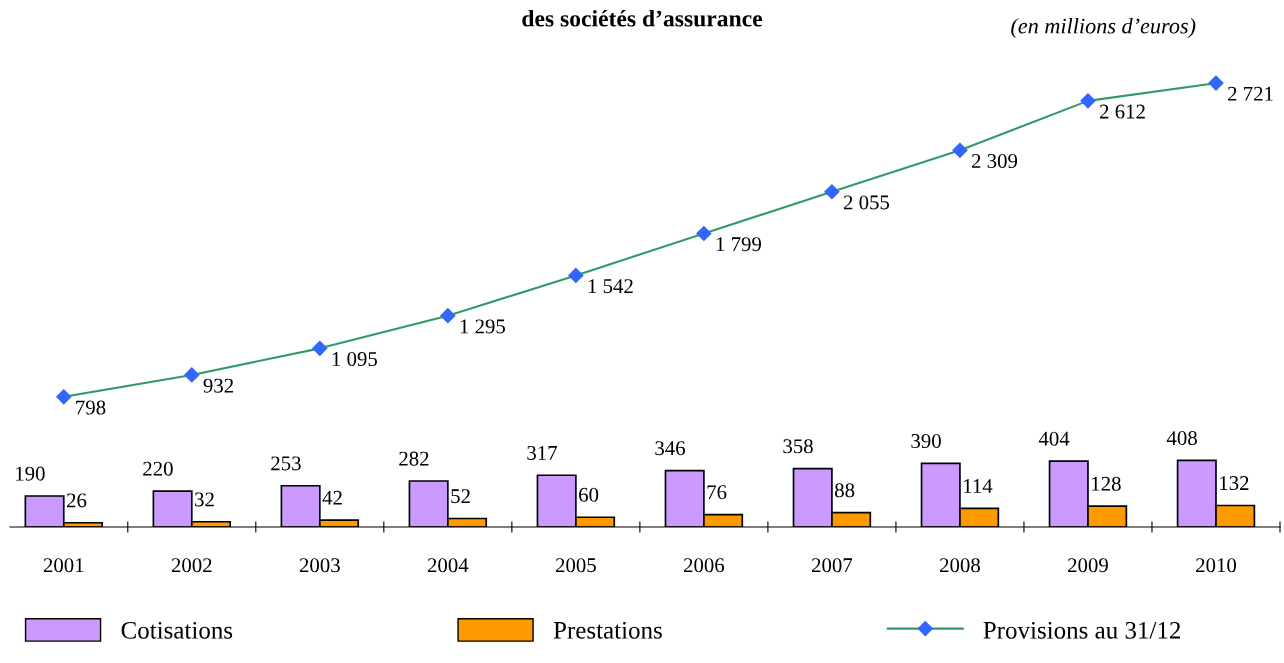  I want to click on x-tick-label: 2002, so click(191, 565).